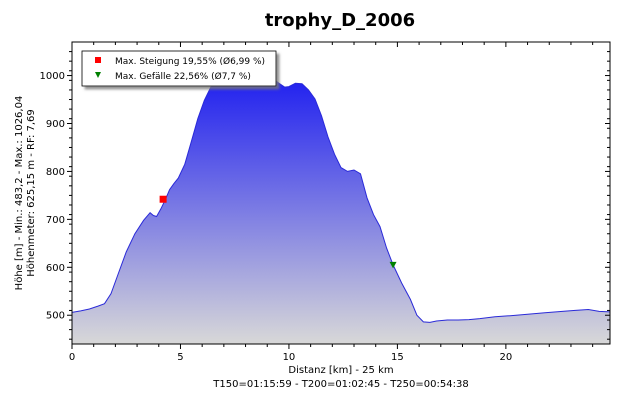 The height and width of the screenshot is (400, 620). What do you see at coordinates (55, 172) in the screenshot?
I see `y-tick-label: 800` at bounding box center [55, 172].